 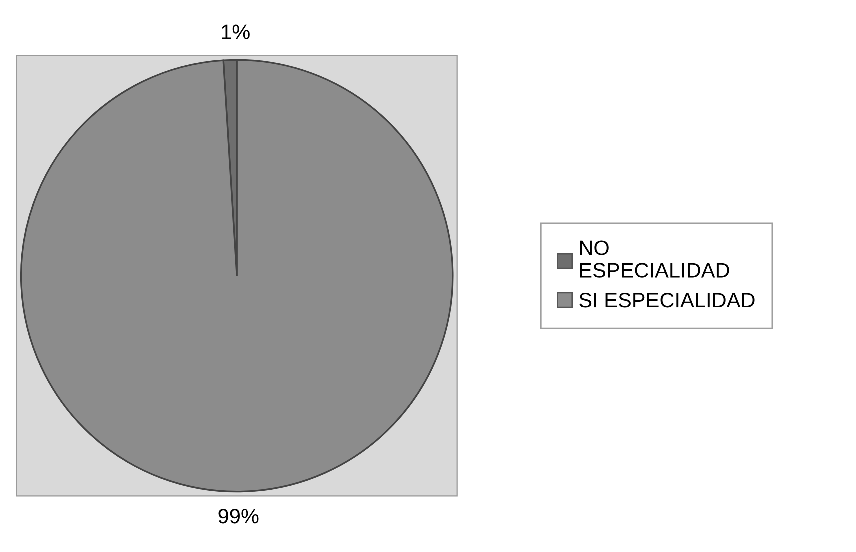 I want to click on data-label: 1%, so click(x=236, y=32).